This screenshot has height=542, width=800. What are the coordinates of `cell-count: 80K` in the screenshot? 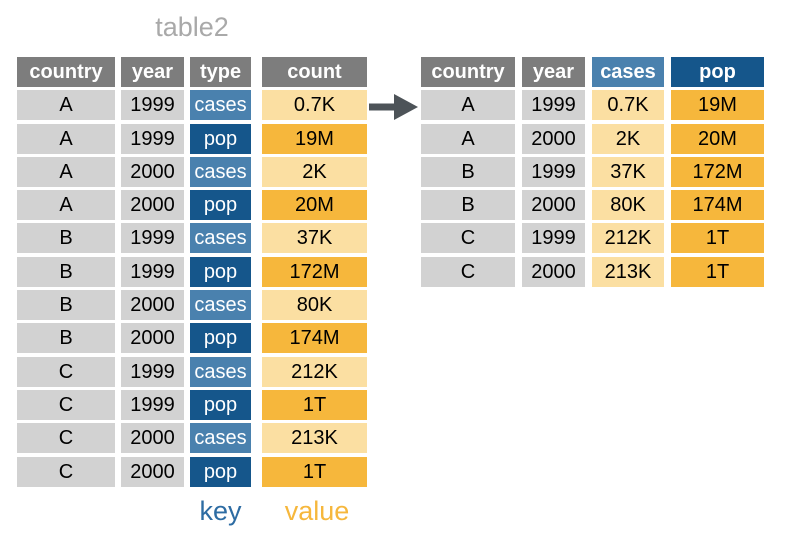 It's located at (314, 305).